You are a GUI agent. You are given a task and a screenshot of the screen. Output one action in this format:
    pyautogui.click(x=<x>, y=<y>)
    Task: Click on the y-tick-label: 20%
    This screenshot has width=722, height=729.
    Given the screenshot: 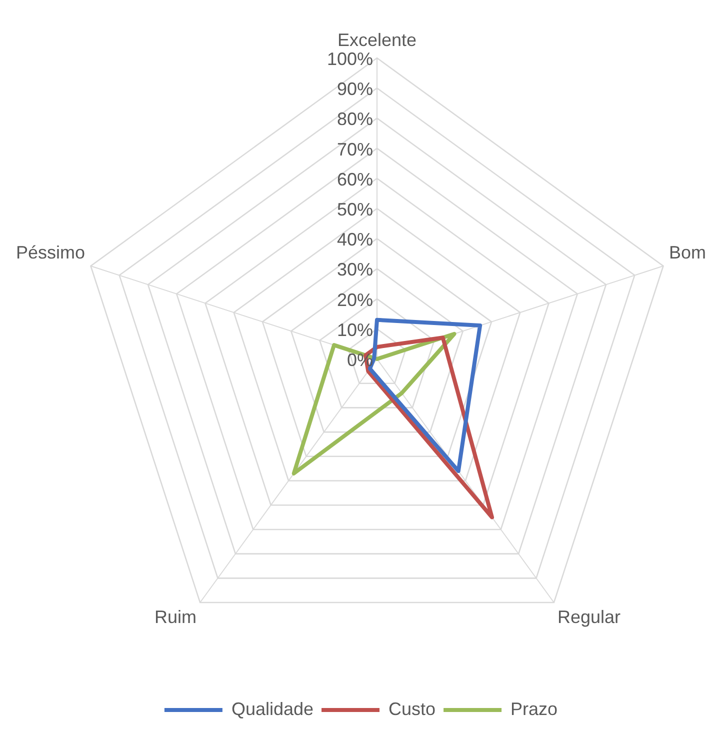 What is the action you would take?
    pyautogui.click(x=354, y=300)
    